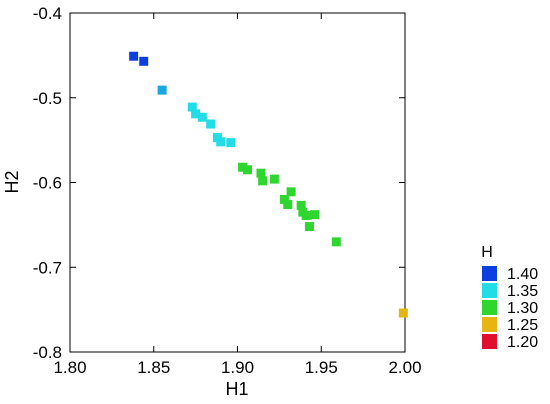 The image size is (550, 404). Describe the element at coordinates (522, 291) in the screenshot. I see `legend-label: 1.35` at that location.